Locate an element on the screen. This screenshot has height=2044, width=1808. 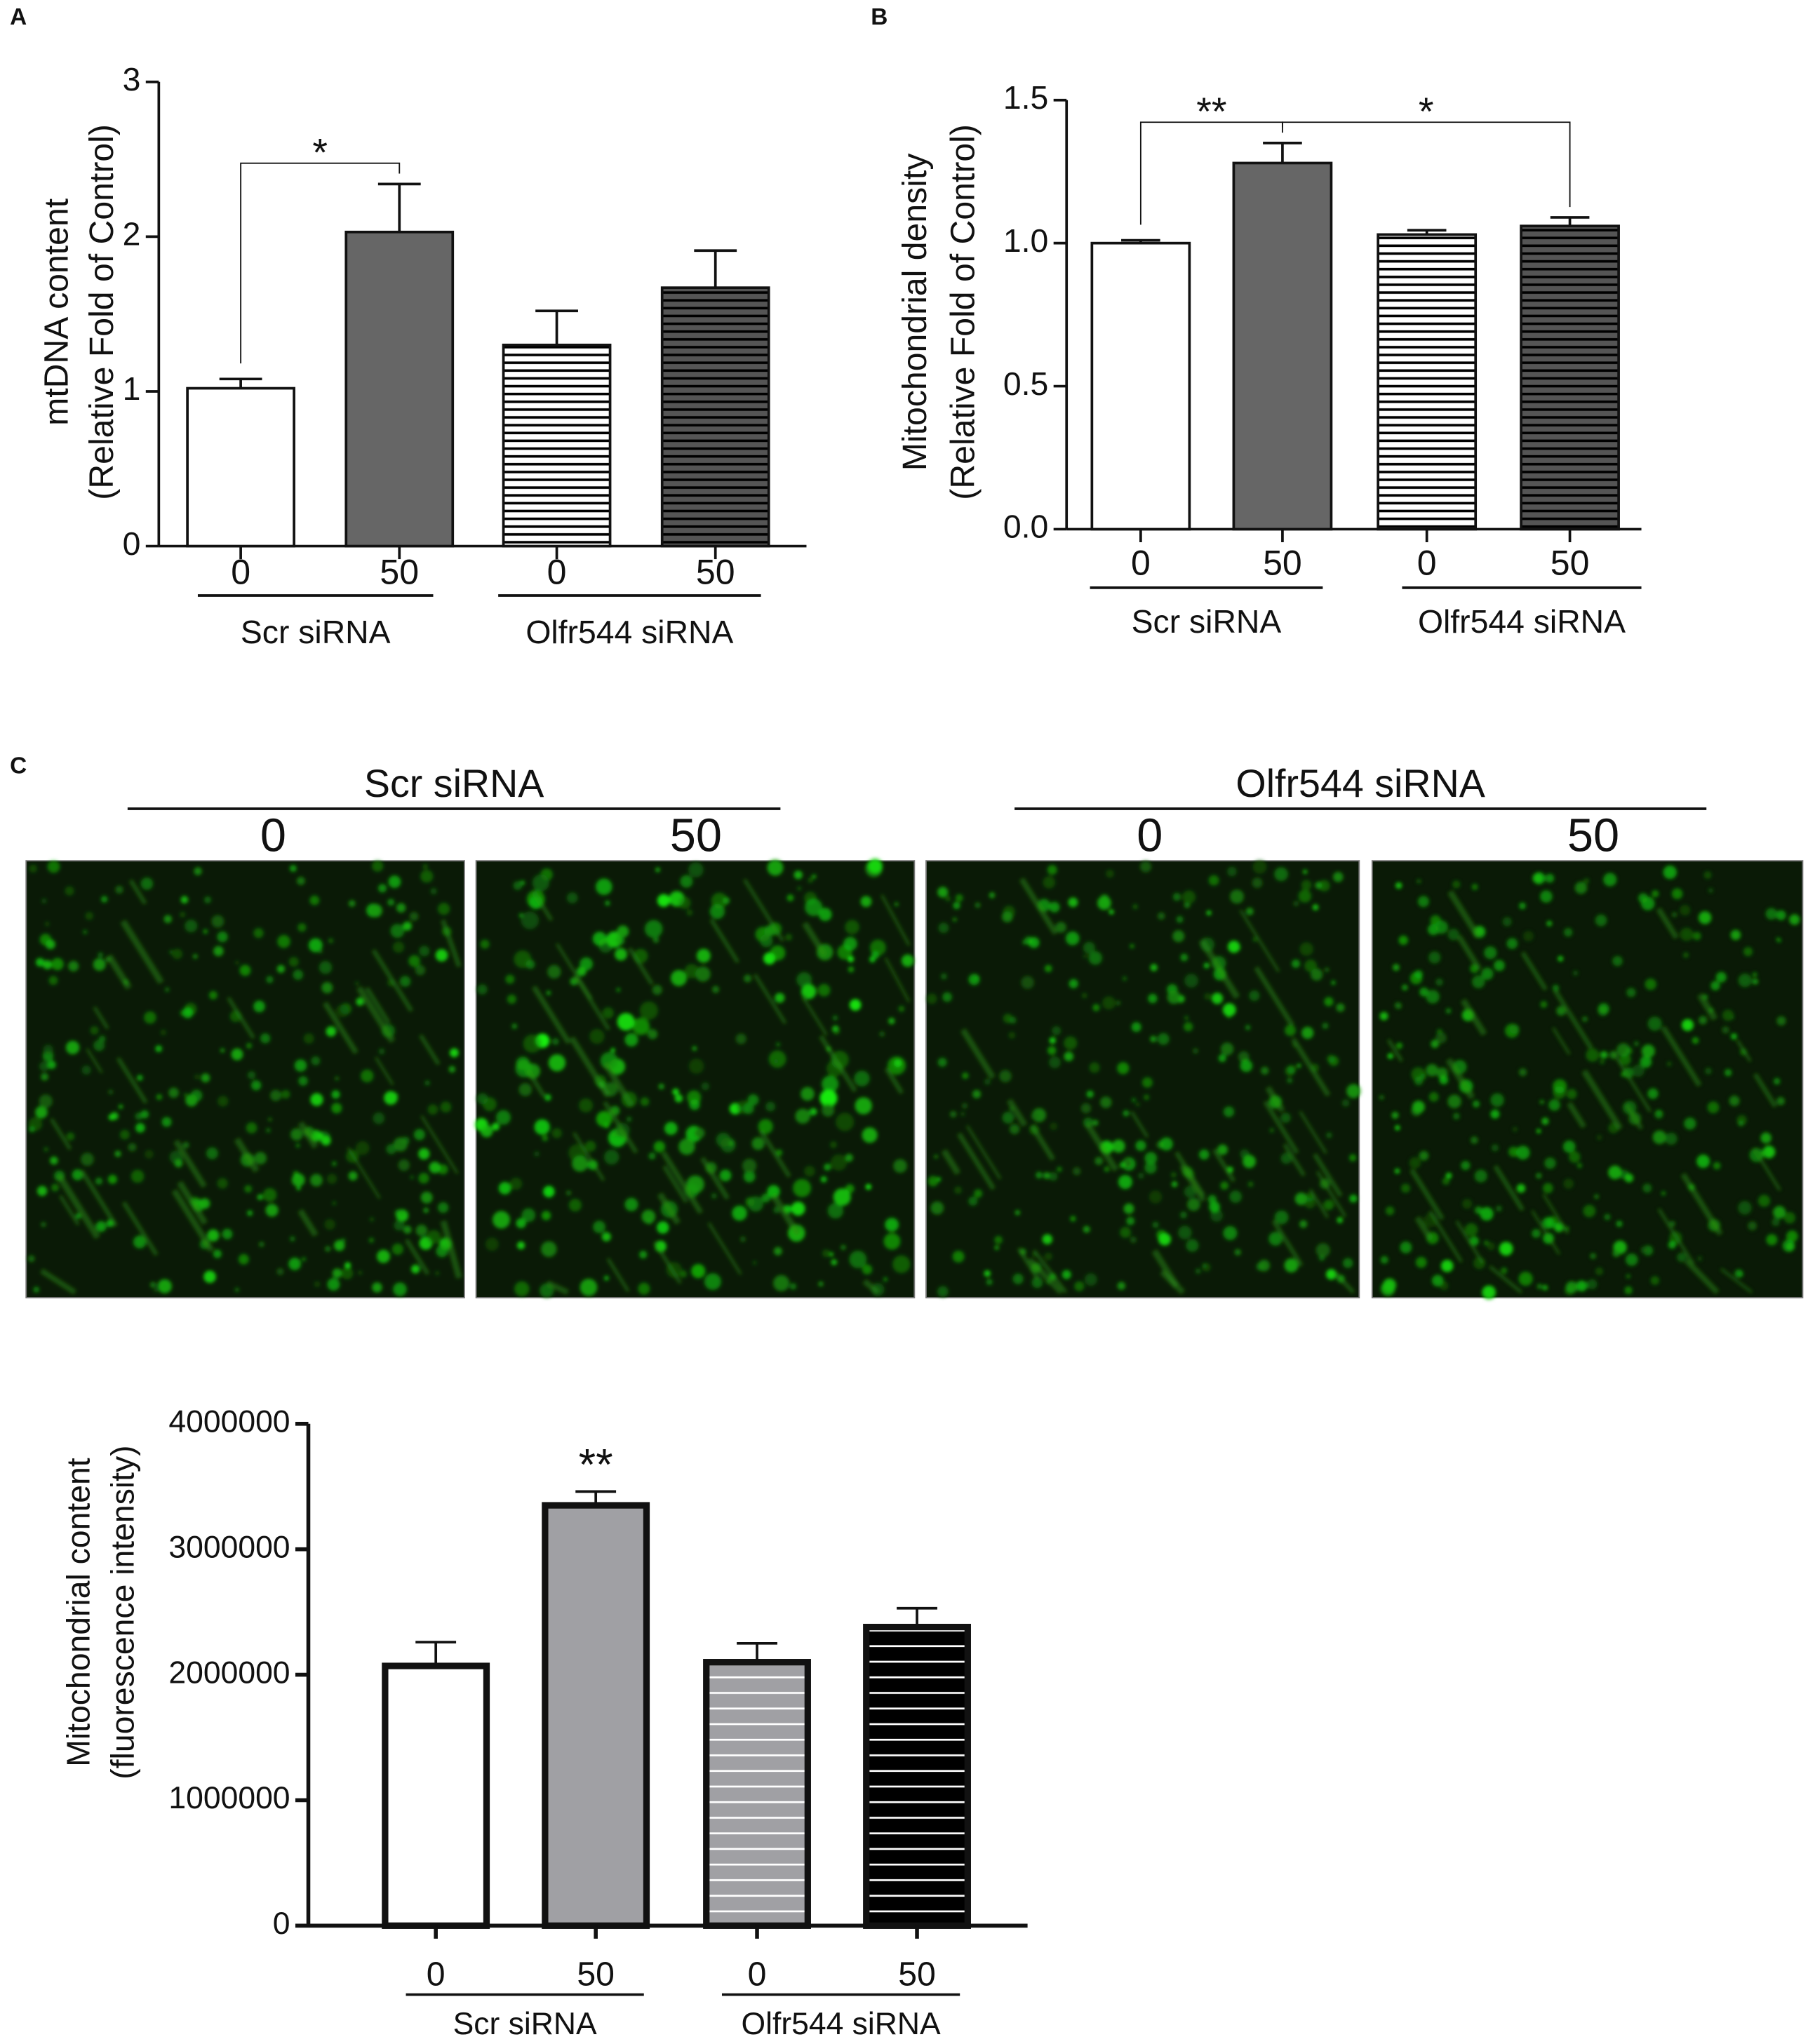
y-tick-label: 0 is located at coordinates (281, 1924).